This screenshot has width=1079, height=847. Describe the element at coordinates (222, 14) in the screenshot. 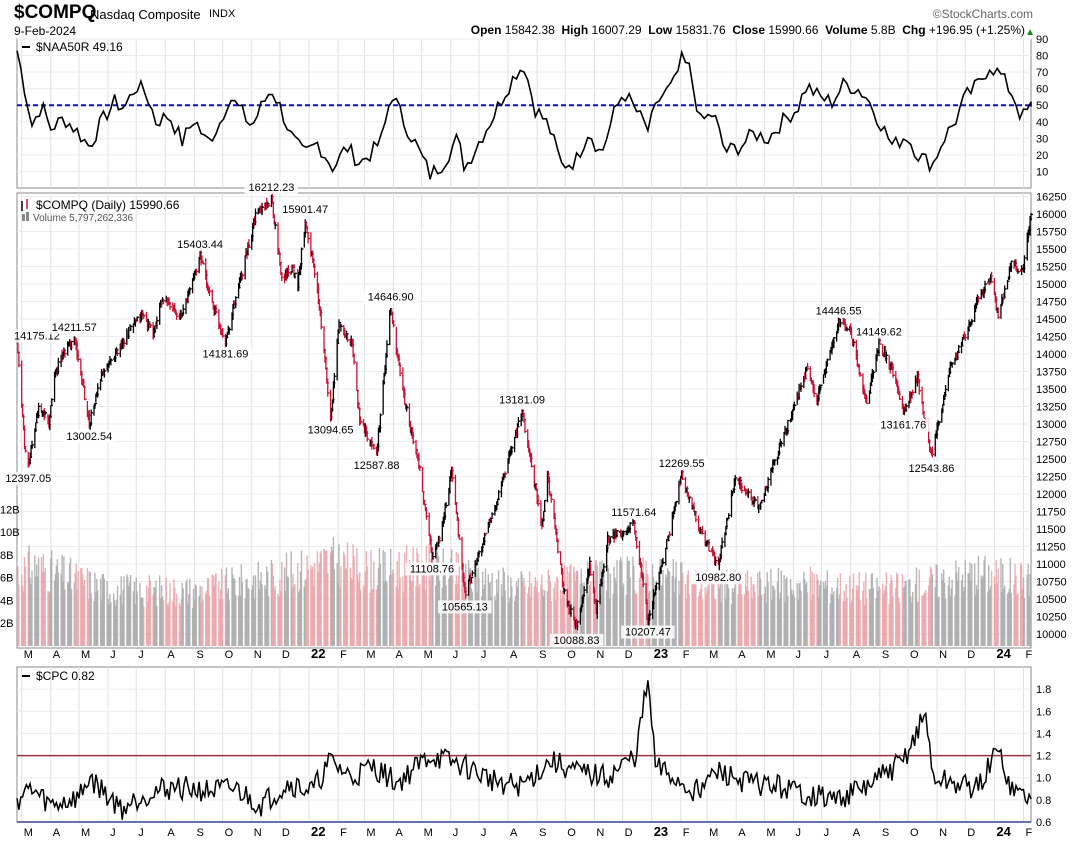

I see `index-type: INDX` at that location.